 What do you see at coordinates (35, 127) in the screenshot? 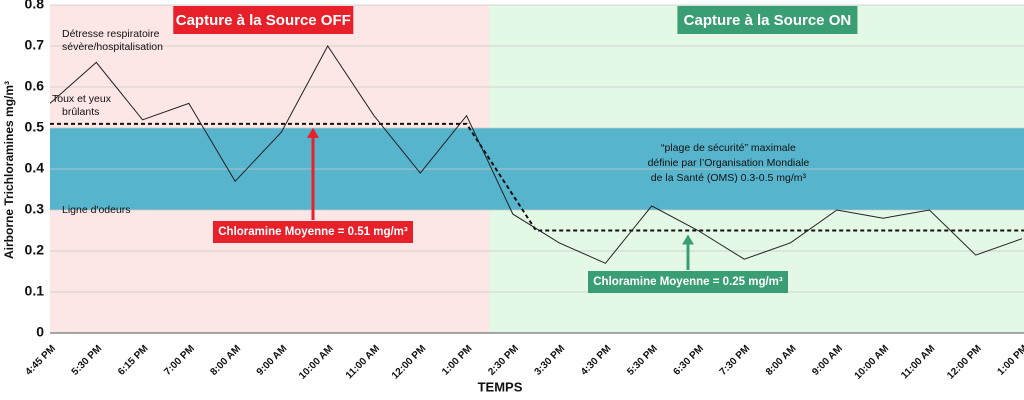
I see `y-tick-label: 0.5` at bounding box center [35, 127].